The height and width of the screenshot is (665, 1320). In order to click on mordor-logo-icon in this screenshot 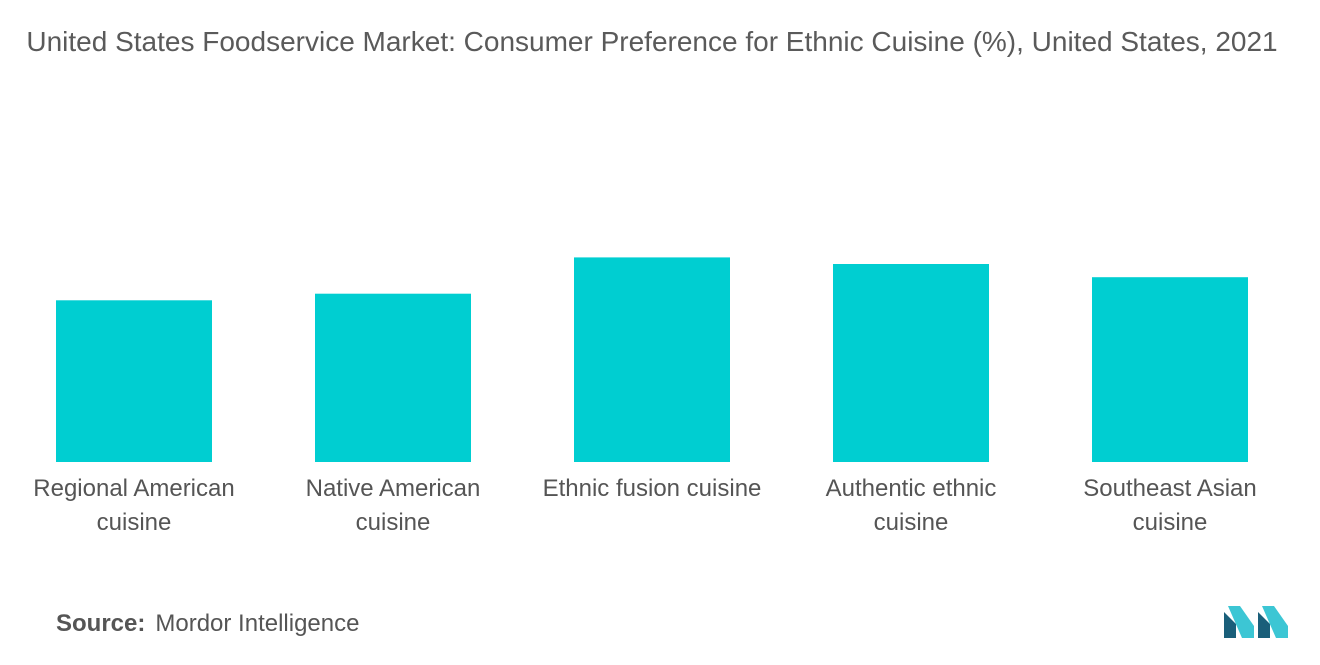, I will do `click(1256, 622)`.